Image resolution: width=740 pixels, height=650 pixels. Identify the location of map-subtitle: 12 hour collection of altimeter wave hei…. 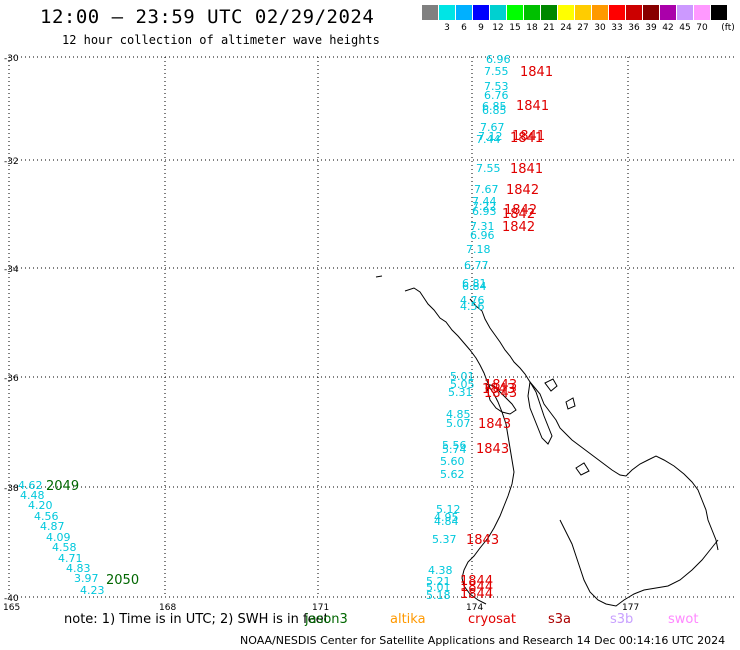
(221, 40).